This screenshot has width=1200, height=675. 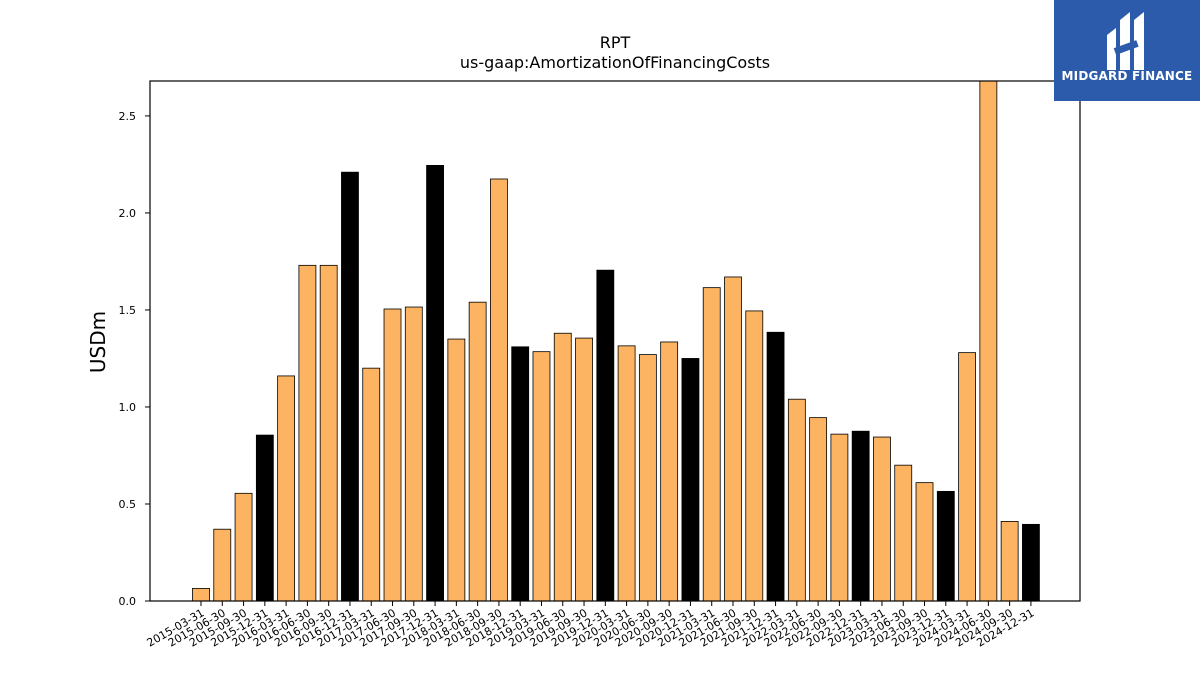 I want to click on y-tick-label: 0.5, so click(x=128, y=504).